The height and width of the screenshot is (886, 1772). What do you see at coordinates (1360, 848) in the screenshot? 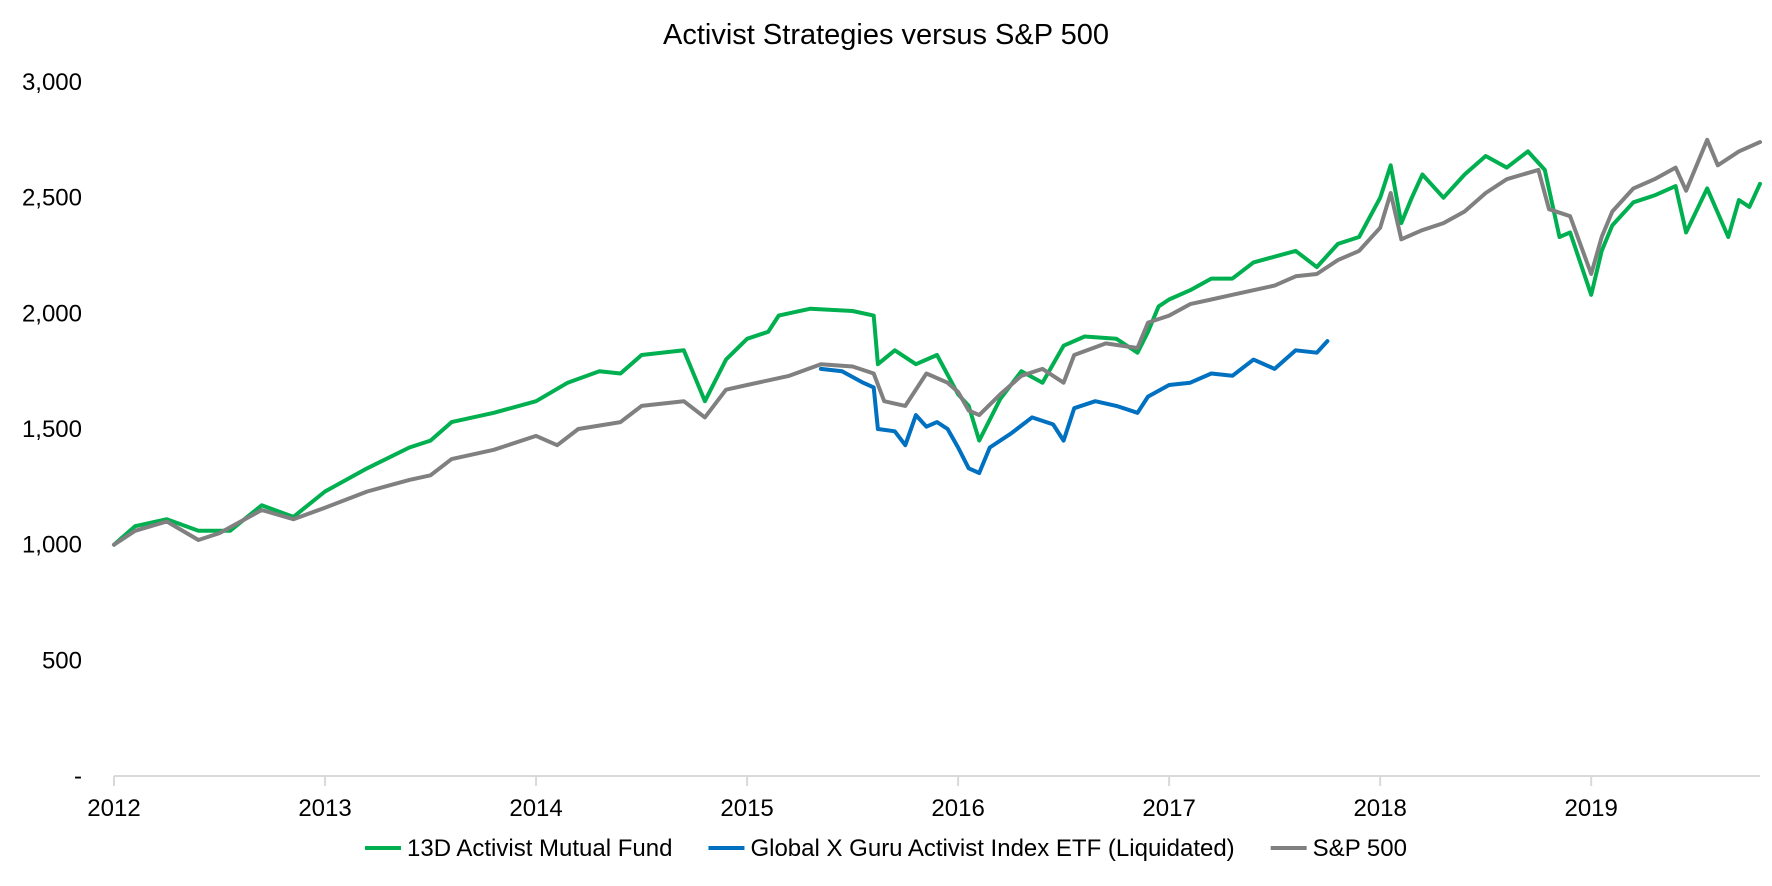
I see `legend-label: S&P 500` at bounding box center [1360, 848].